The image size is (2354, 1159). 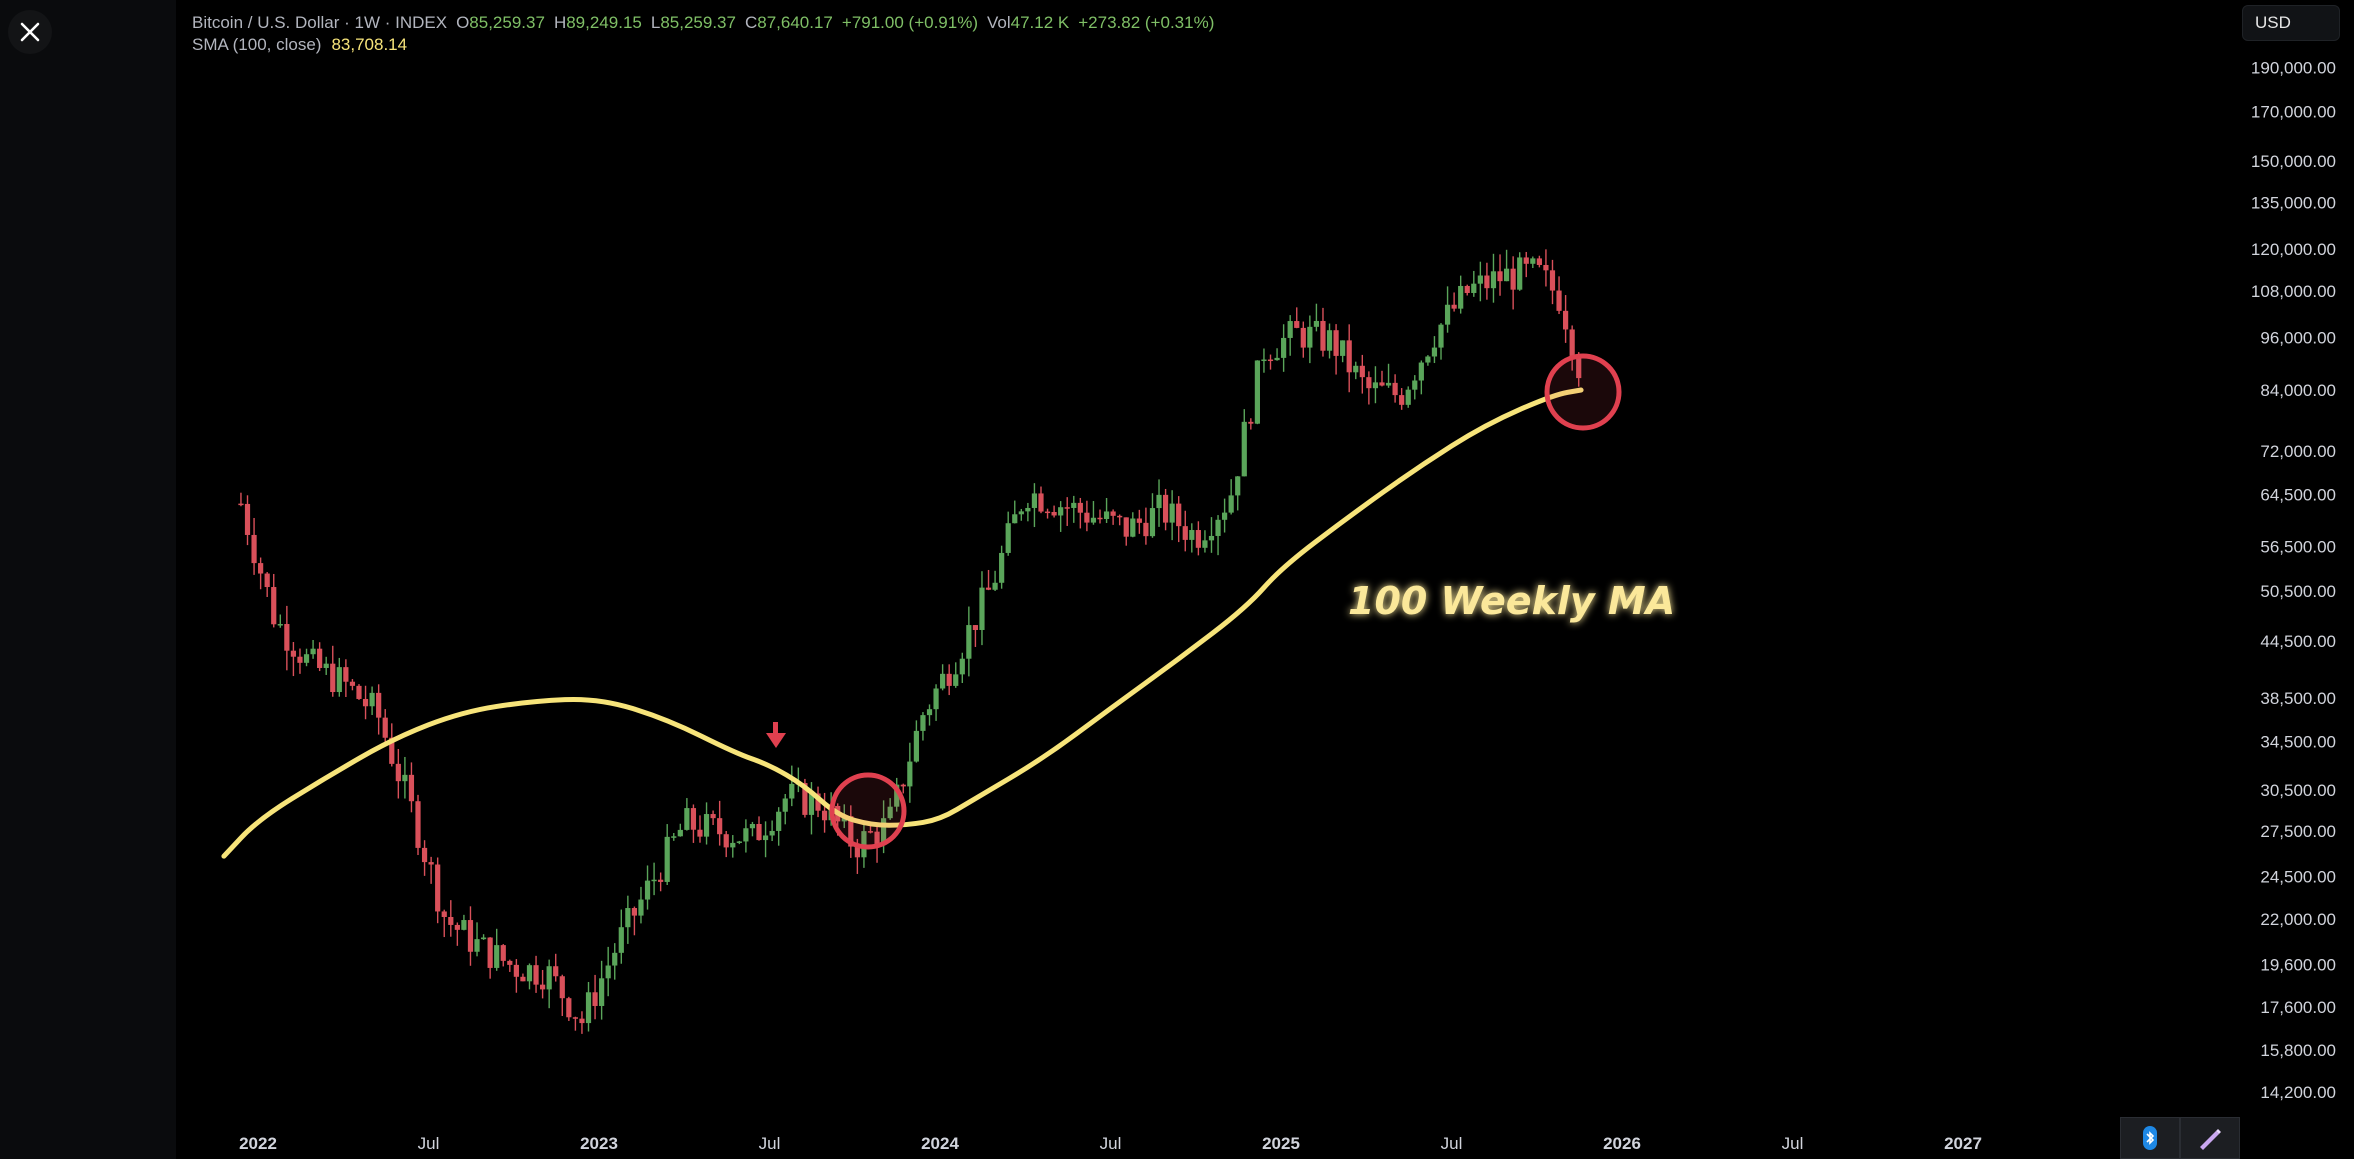 I want to click on close-icon, so click(x=30, y=32).